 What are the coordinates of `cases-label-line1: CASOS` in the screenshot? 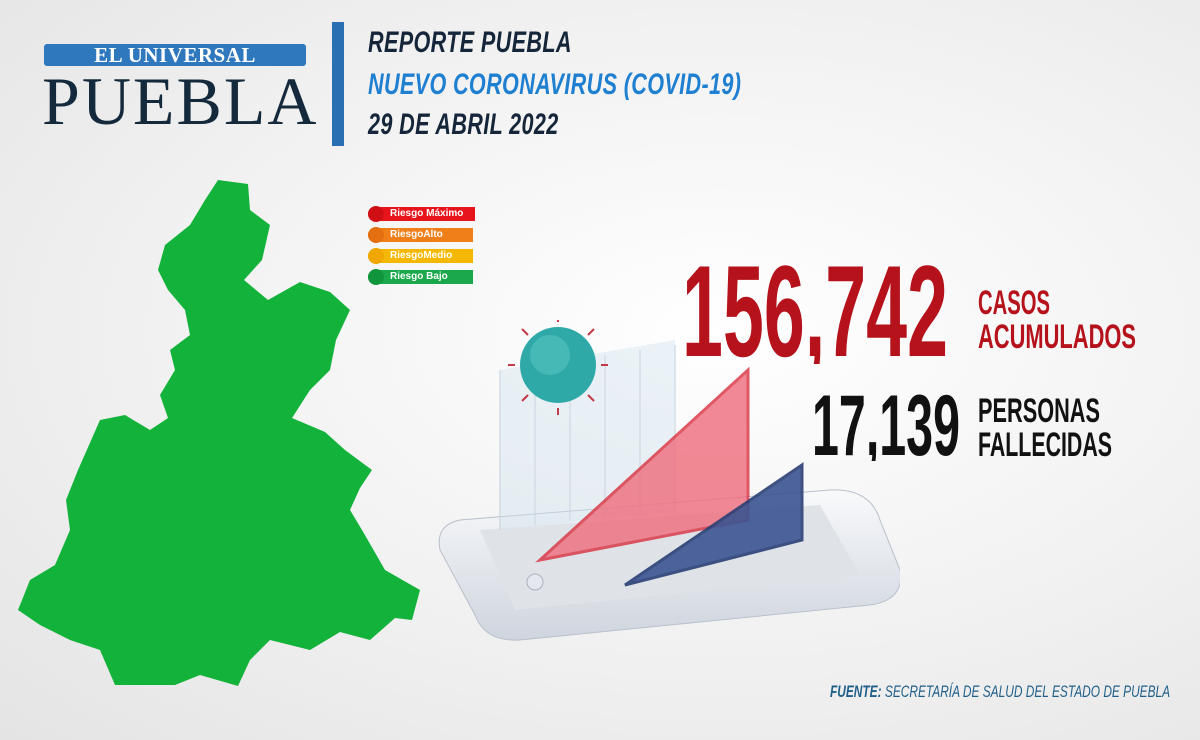 It's located at (1014, 304).